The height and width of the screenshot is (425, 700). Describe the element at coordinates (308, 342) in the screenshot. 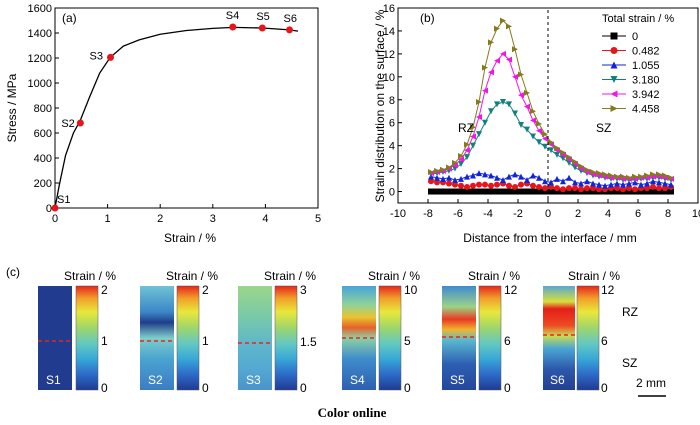

I see `svg-text: 1.5` at that location.